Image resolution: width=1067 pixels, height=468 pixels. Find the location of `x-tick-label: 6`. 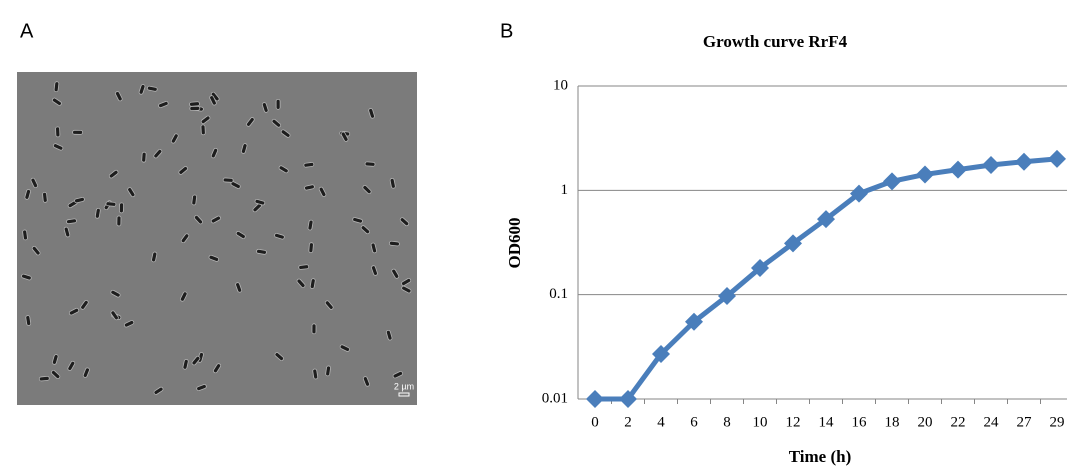

x-tick-label: 6 is located at coordinates (694, 422).